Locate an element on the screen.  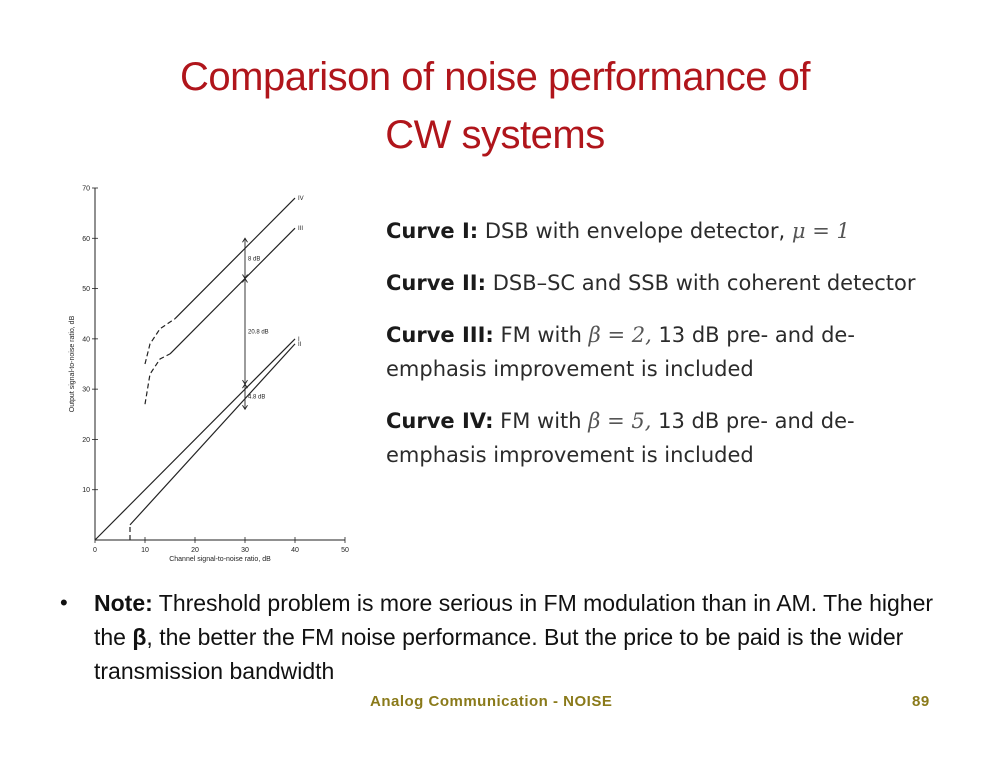
curve-iii-dashed is located at coordinates (157, 379).